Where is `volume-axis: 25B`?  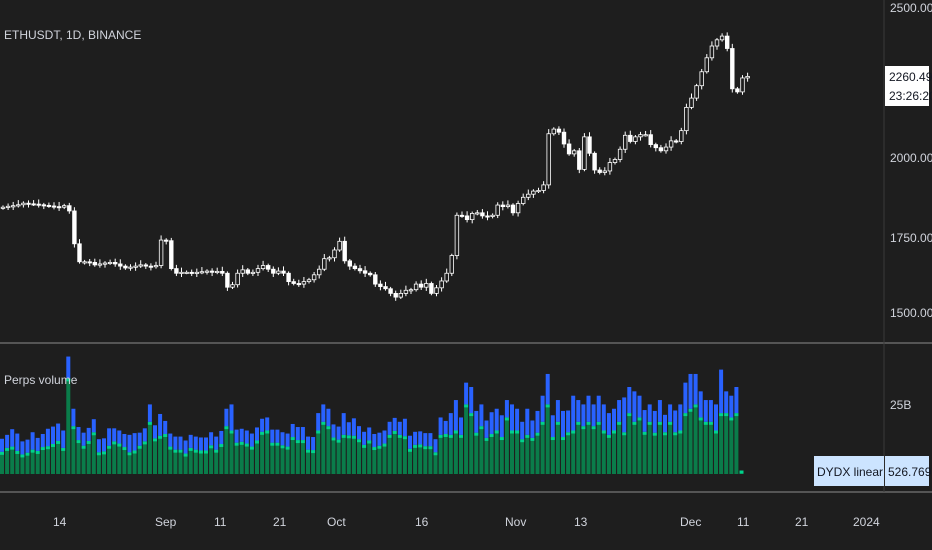
volume-axis: 25B is located at coordinates (900, 405).